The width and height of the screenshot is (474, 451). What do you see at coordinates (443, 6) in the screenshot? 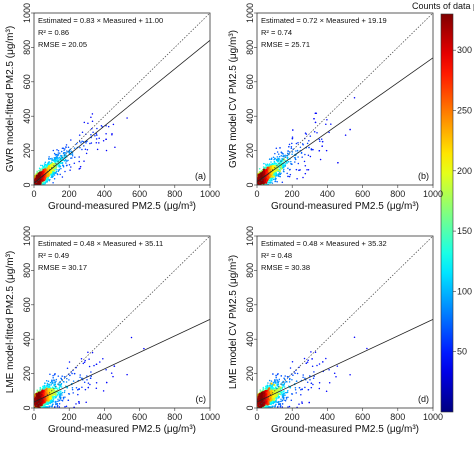
I see `colorbar-title: Counts of data points` at bounding box center [443, 6].